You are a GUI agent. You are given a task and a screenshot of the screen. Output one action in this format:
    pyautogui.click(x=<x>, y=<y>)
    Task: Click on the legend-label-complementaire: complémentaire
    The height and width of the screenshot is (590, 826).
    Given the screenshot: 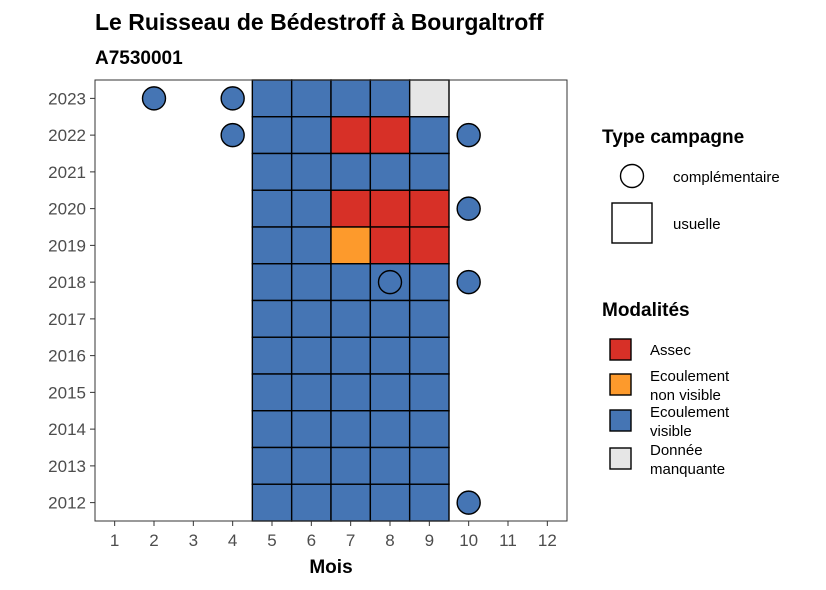 What is the action you would take?
    pyautogui.click(x=726, y=177)
    